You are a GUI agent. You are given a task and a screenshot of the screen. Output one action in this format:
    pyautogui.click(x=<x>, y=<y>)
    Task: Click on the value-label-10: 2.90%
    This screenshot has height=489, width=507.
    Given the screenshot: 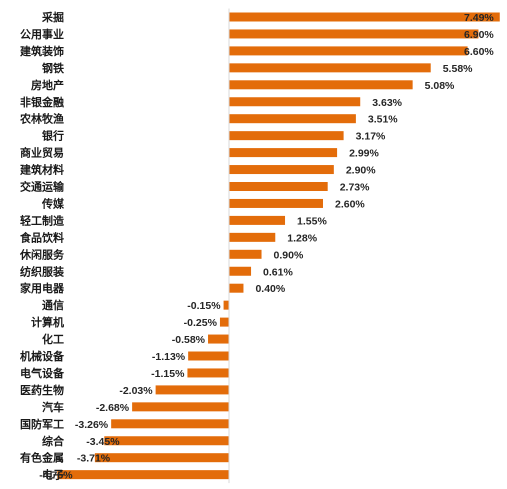 What is the action you would take?
    pyautogui.click(x=361, y=171)
    